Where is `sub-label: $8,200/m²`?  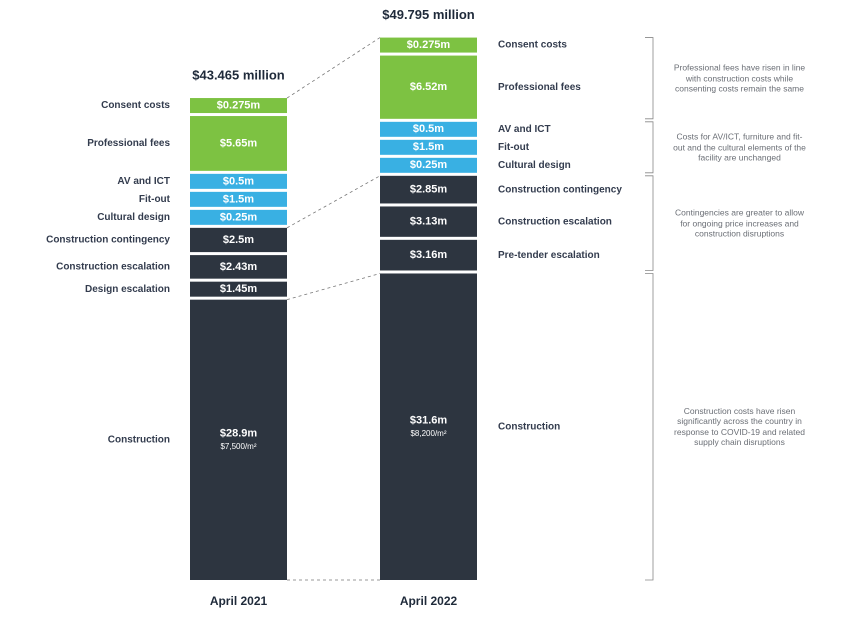
sub-label: $8,200/m² is located at coordinates (428, 433).